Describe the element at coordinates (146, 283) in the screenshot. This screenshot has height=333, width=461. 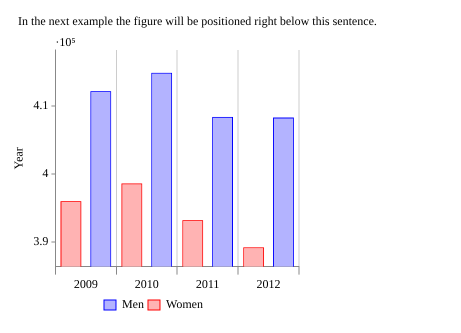
I see `x-tick-label: 2010` at that location.